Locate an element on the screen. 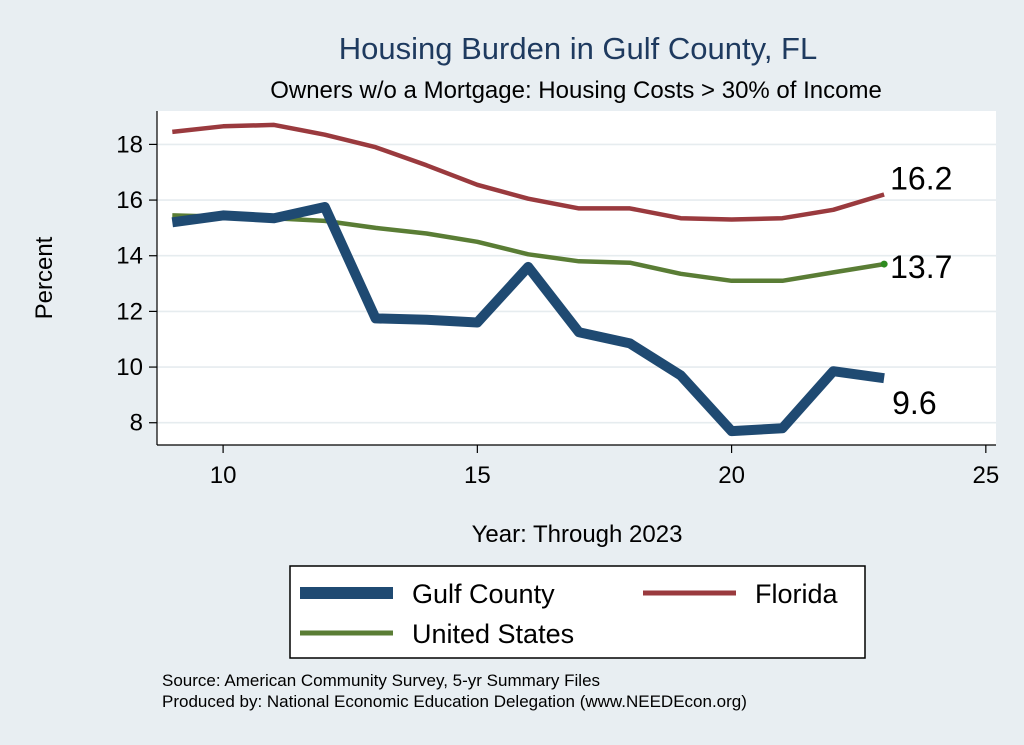 This screenshot has width=1024, height=745. series-line-florida is located at coordinates (528, 172).